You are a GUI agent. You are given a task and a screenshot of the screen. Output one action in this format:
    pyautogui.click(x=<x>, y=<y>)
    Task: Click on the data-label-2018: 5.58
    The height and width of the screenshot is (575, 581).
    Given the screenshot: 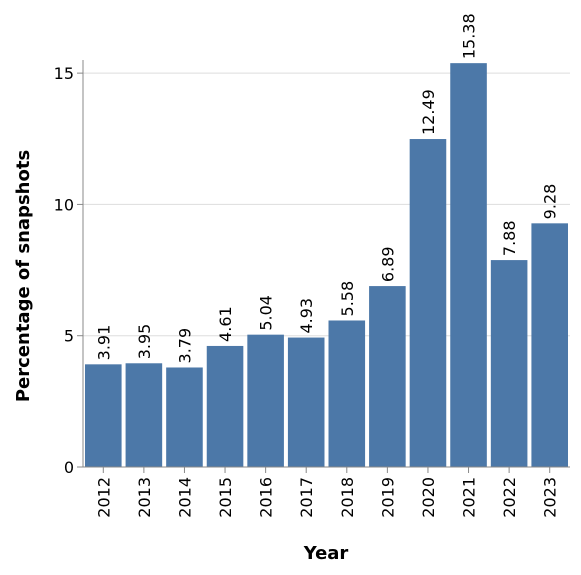 What is the action you would take?
    pyautogui.click(x=347, y=299)
    